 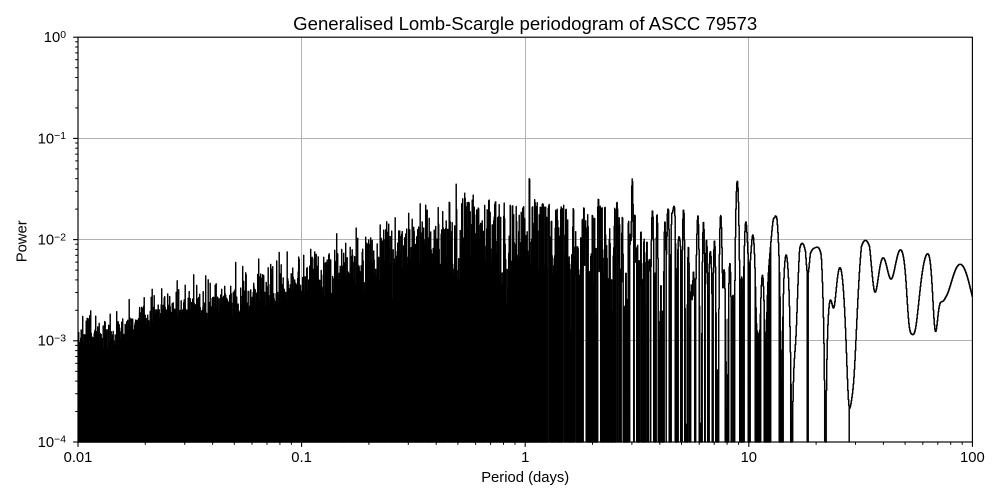 I want to click on svg-text: 0.1, so click(x=301, y=458).